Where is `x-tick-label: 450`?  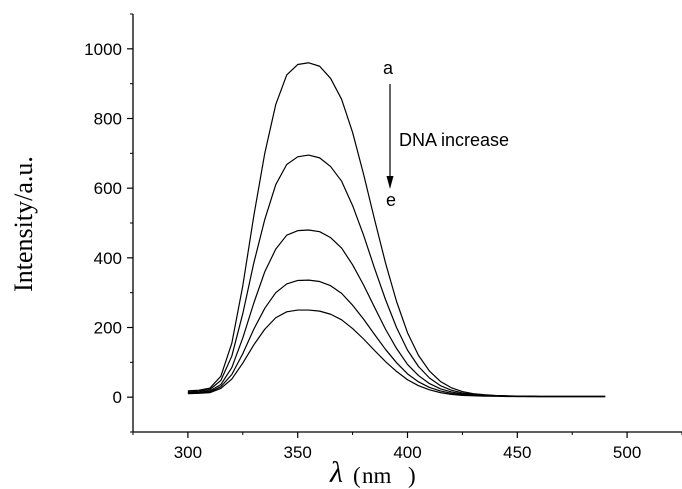 x-tick-label: 450 is located at coordinates (517, 452).